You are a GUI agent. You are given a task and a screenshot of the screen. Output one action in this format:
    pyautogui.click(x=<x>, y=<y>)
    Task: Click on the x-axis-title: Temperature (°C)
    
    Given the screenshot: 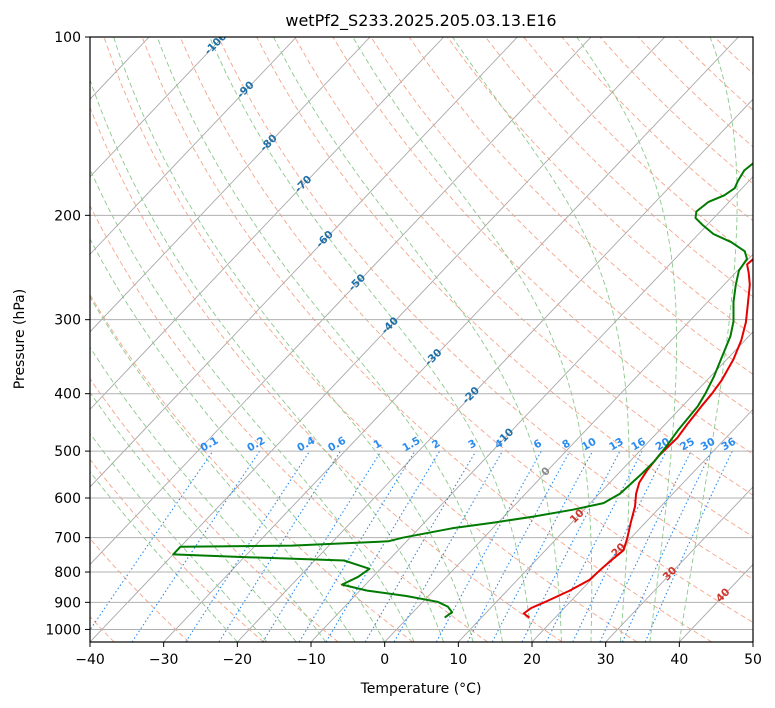 What is the action you would take?
    pyautogui.click(x=421, y=689)
    